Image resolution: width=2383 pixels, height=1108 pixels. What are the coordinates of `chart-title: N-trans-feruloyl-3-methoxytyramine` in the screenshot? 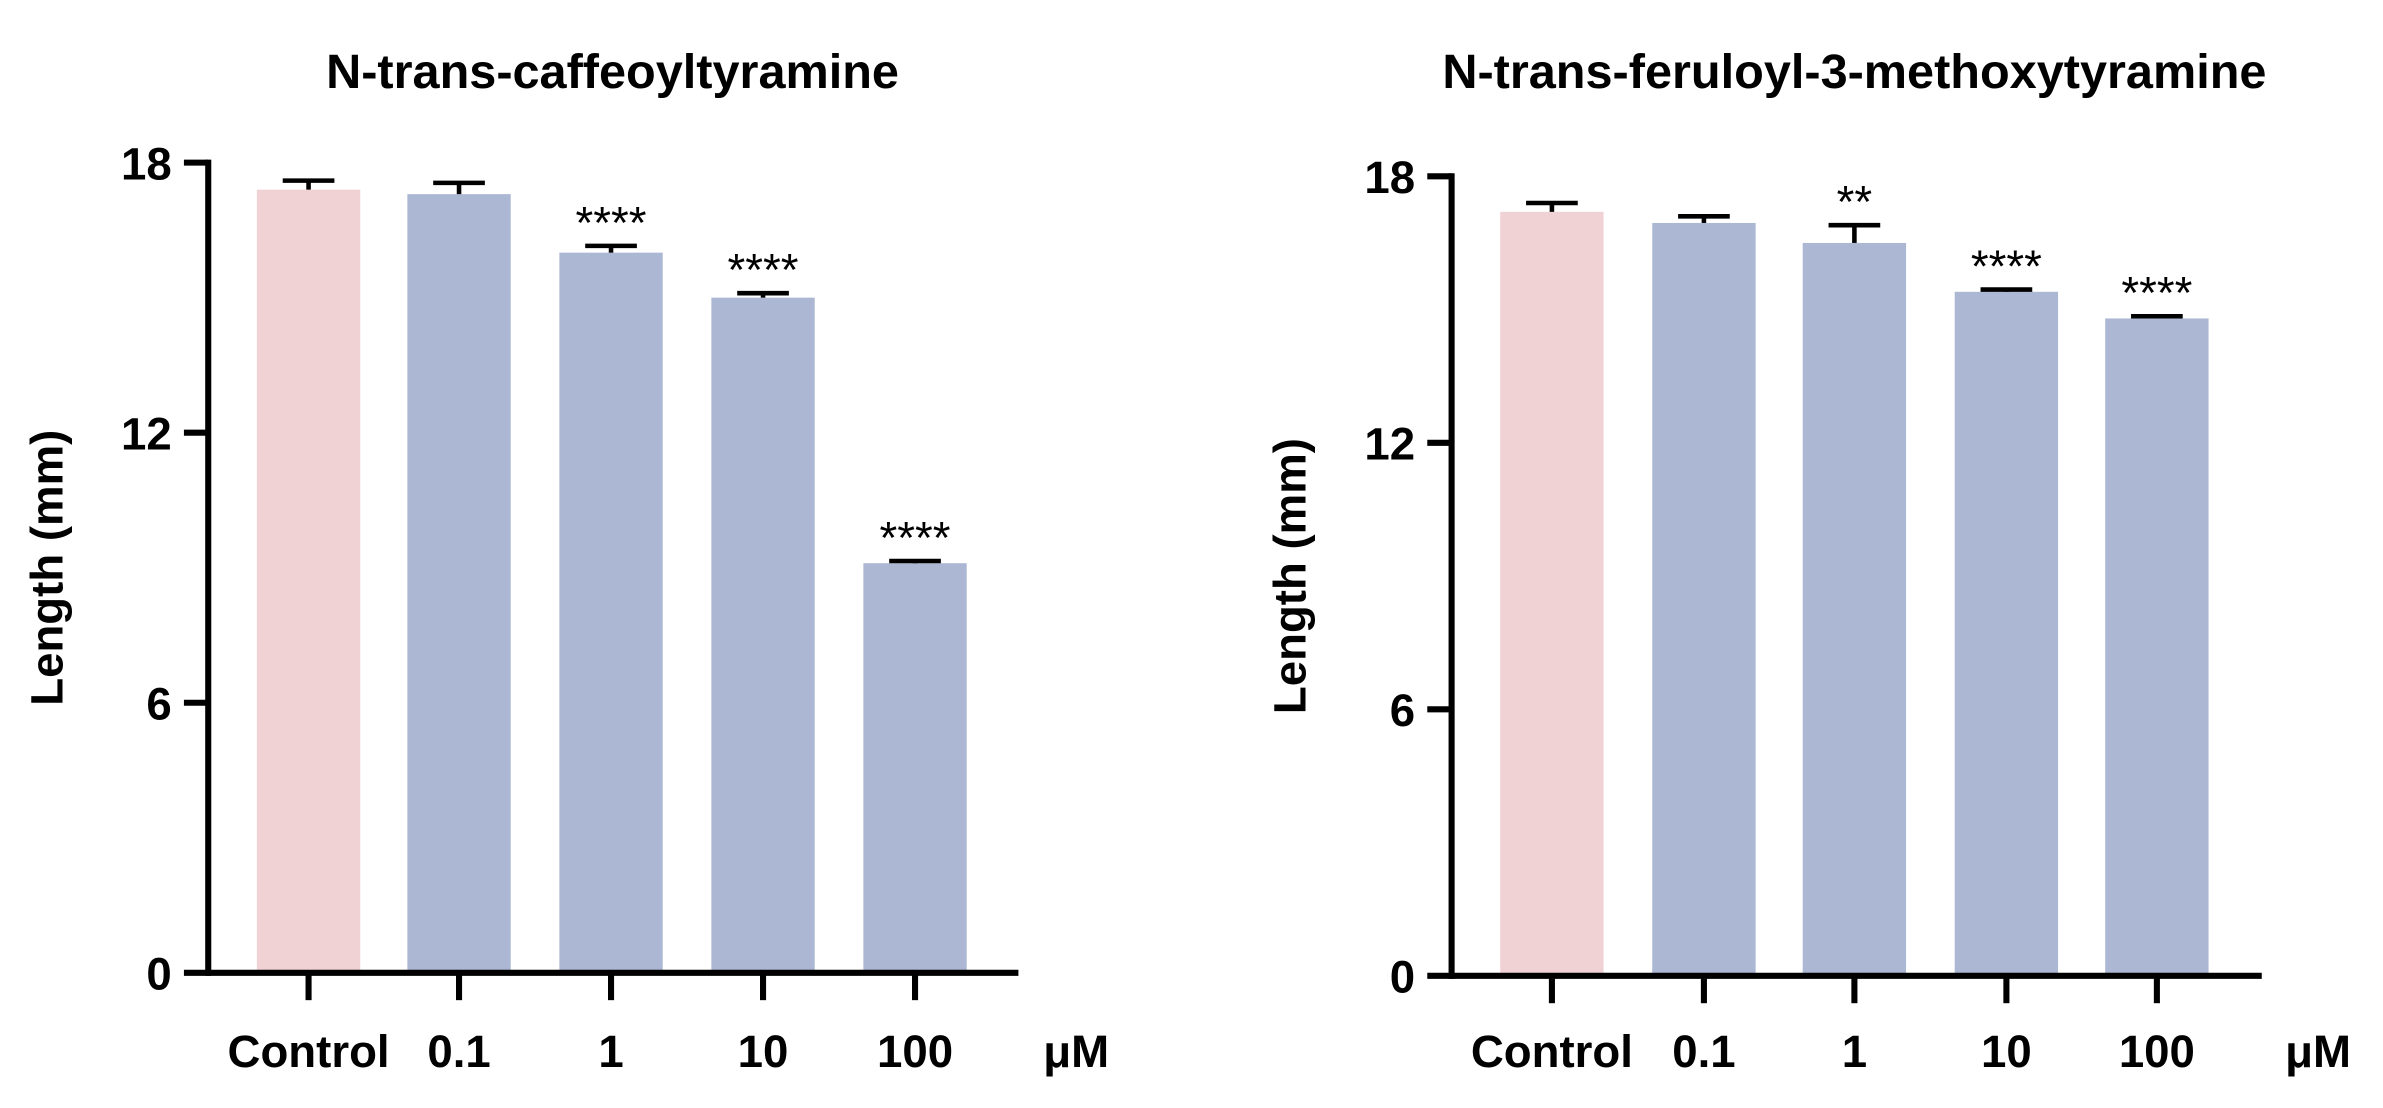 It's located at (1854, 72).